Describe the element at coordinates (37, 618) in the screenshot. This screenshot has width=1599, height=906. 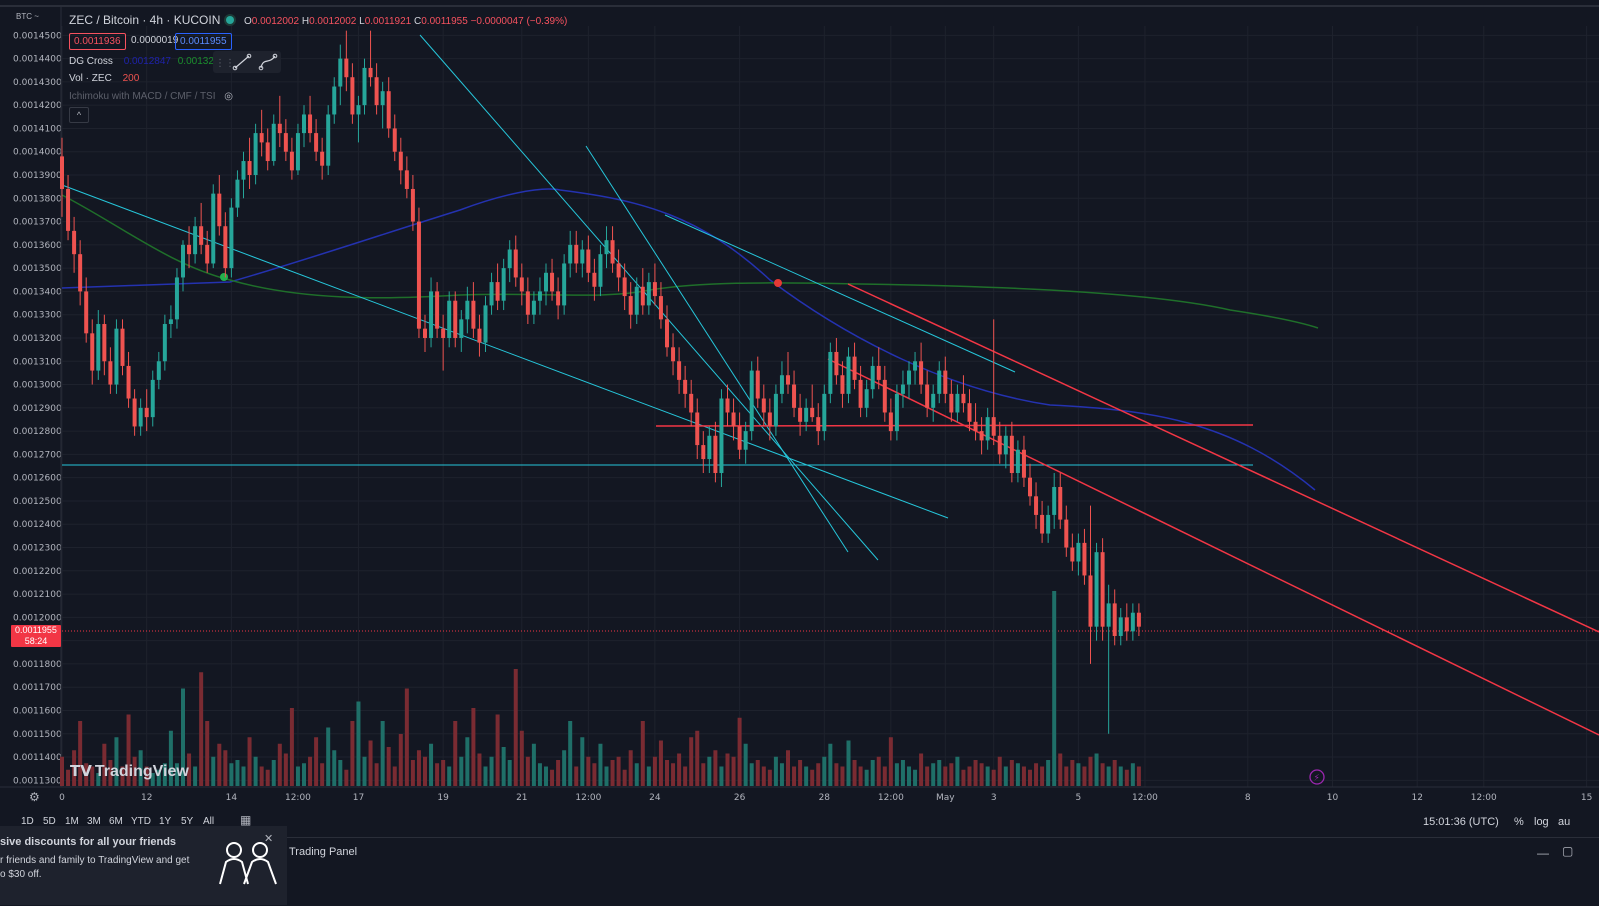
I see `price-tick-label: 0.0012000` at that location.